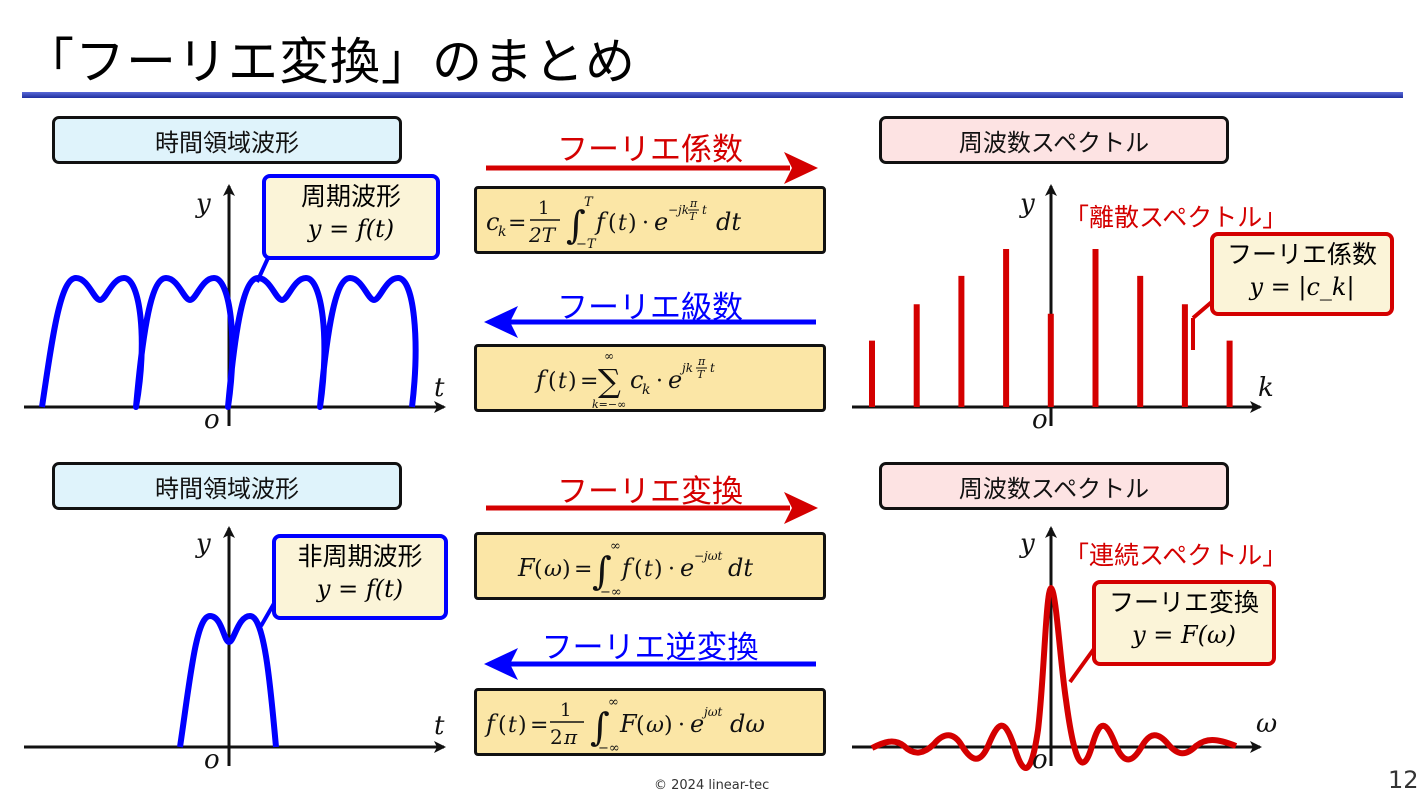 The image size is (1423, 799). Describe the element at coordinates (227, 486) in the screenshot. I see `time-domain-label-bottom: 時間領域波形` at that location.